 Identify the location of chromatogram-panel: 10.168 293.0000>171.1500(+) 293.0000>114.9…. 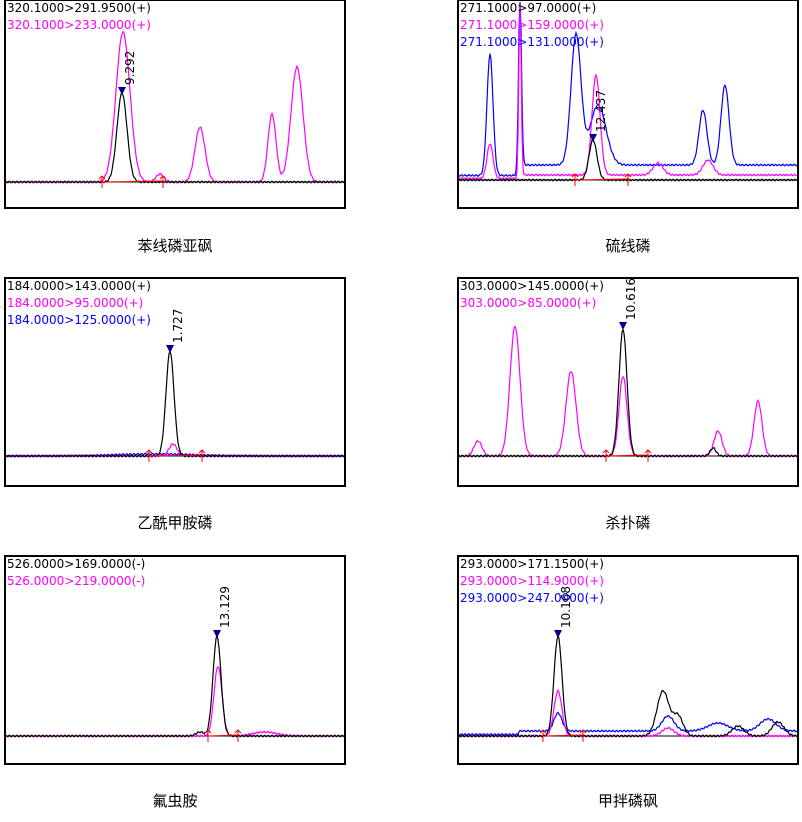
(628, 660).